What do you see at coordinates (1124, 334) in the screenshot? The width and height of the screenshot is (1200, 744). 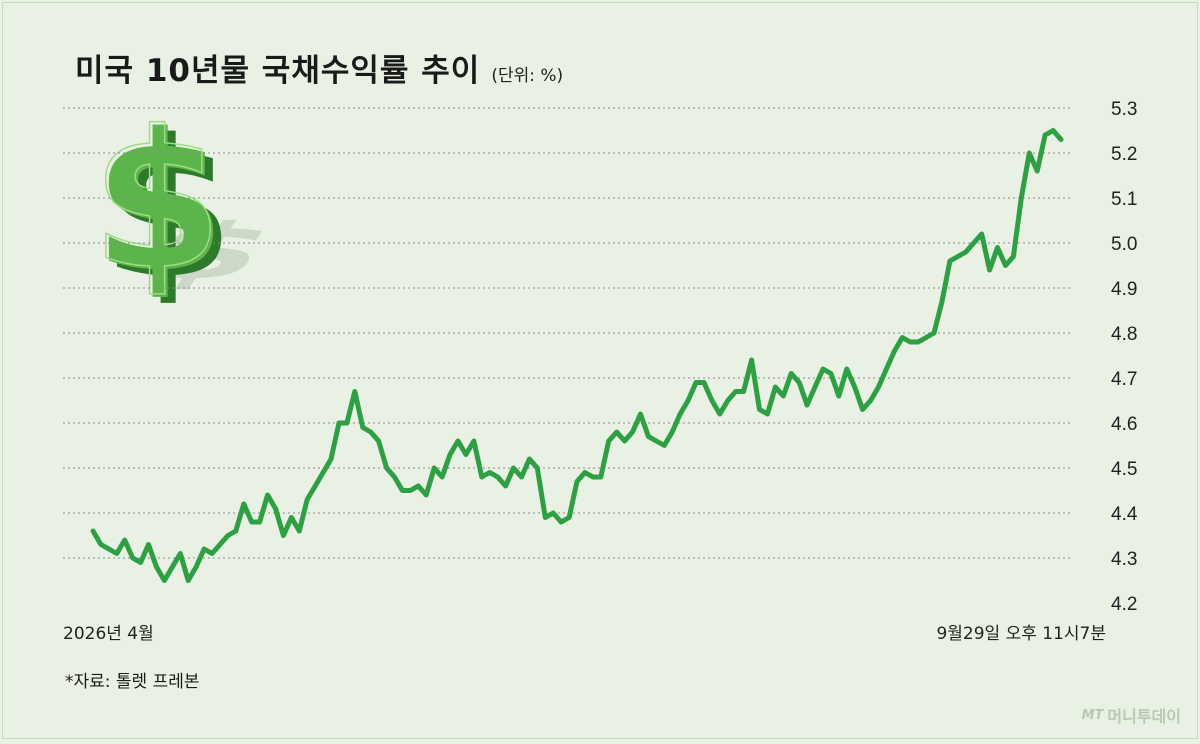 I see `y-tick-label: 4.8` at bounding box center [1124, 334].